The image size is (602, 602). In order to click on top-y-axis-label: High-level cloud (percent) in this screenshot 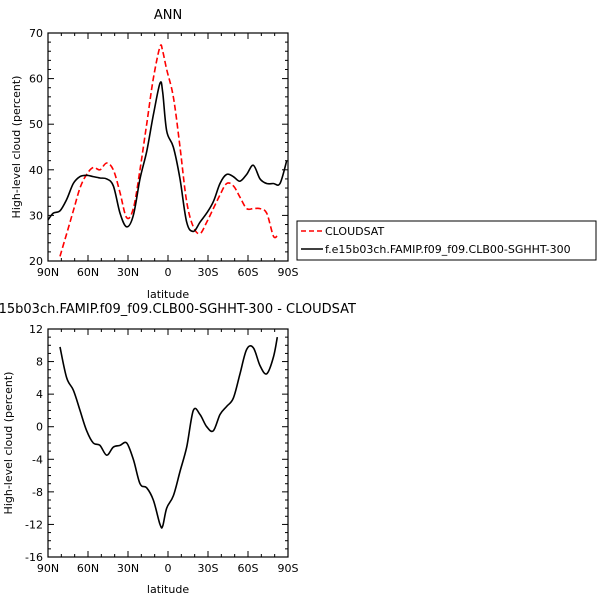, I will do `click(16, 147)`.